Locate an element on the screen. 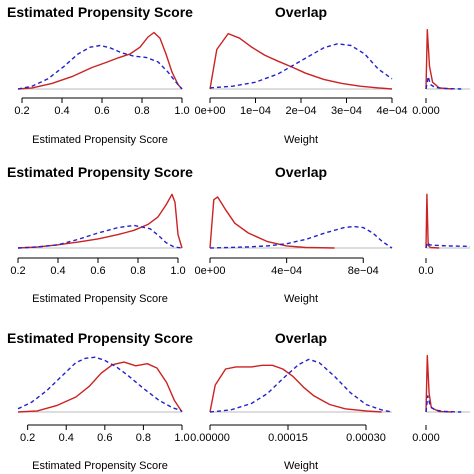 The width and height of the screenshot is (474, 474). x-tick-label: 8e−04 is located at coordinates (363, 271).